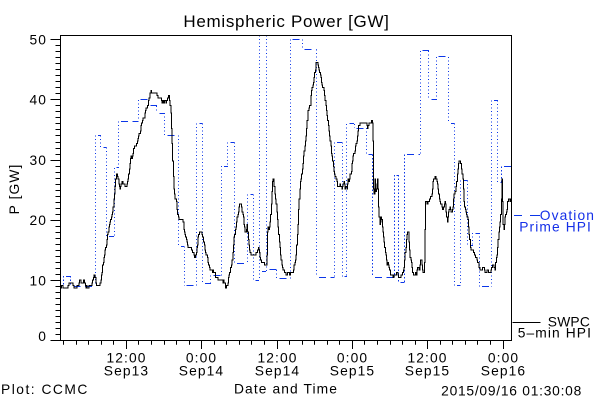 The image size is (600, 400). Describe the element at coordinates (14, 189) in the screenshot. I see `svg-text: P [GW]` at that location.